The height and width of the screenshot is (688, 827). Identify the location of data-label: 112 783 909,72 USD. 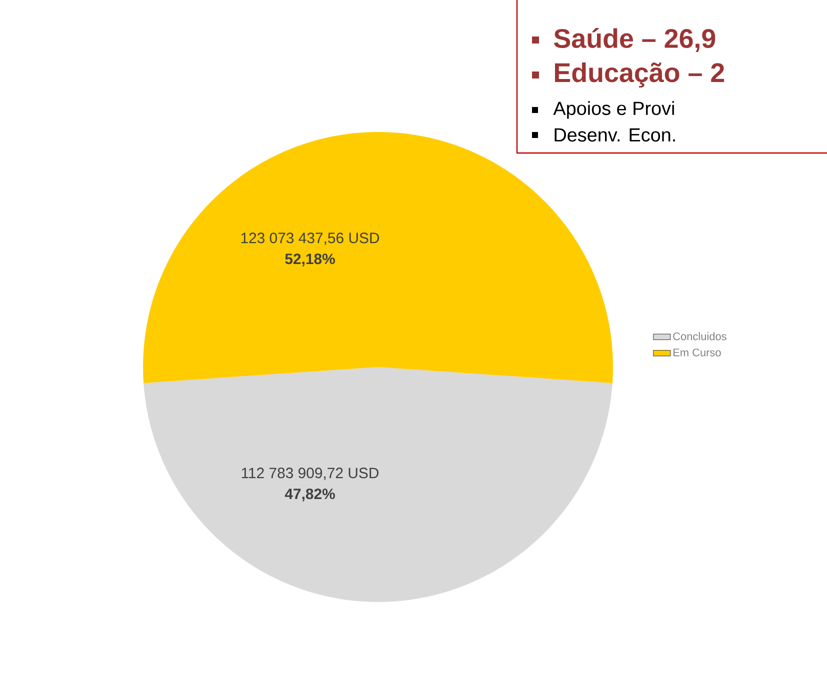
(310, 474).